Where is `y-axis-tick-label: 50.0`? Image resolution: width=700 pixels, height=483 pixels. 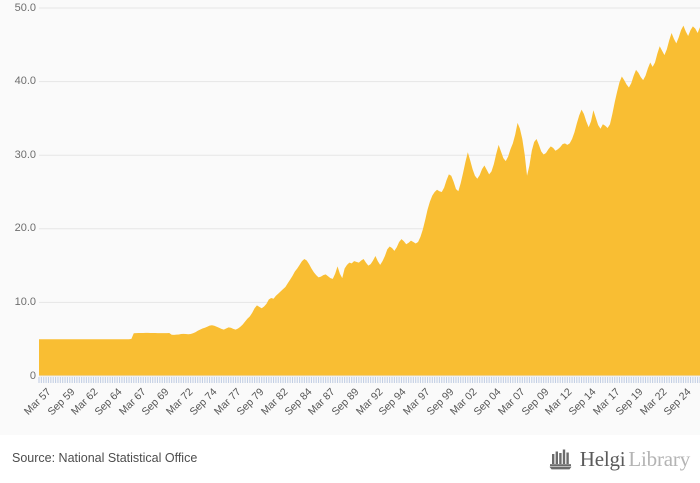
y-axis-tick-label: 50.0 is located at coordinates (25, 7).